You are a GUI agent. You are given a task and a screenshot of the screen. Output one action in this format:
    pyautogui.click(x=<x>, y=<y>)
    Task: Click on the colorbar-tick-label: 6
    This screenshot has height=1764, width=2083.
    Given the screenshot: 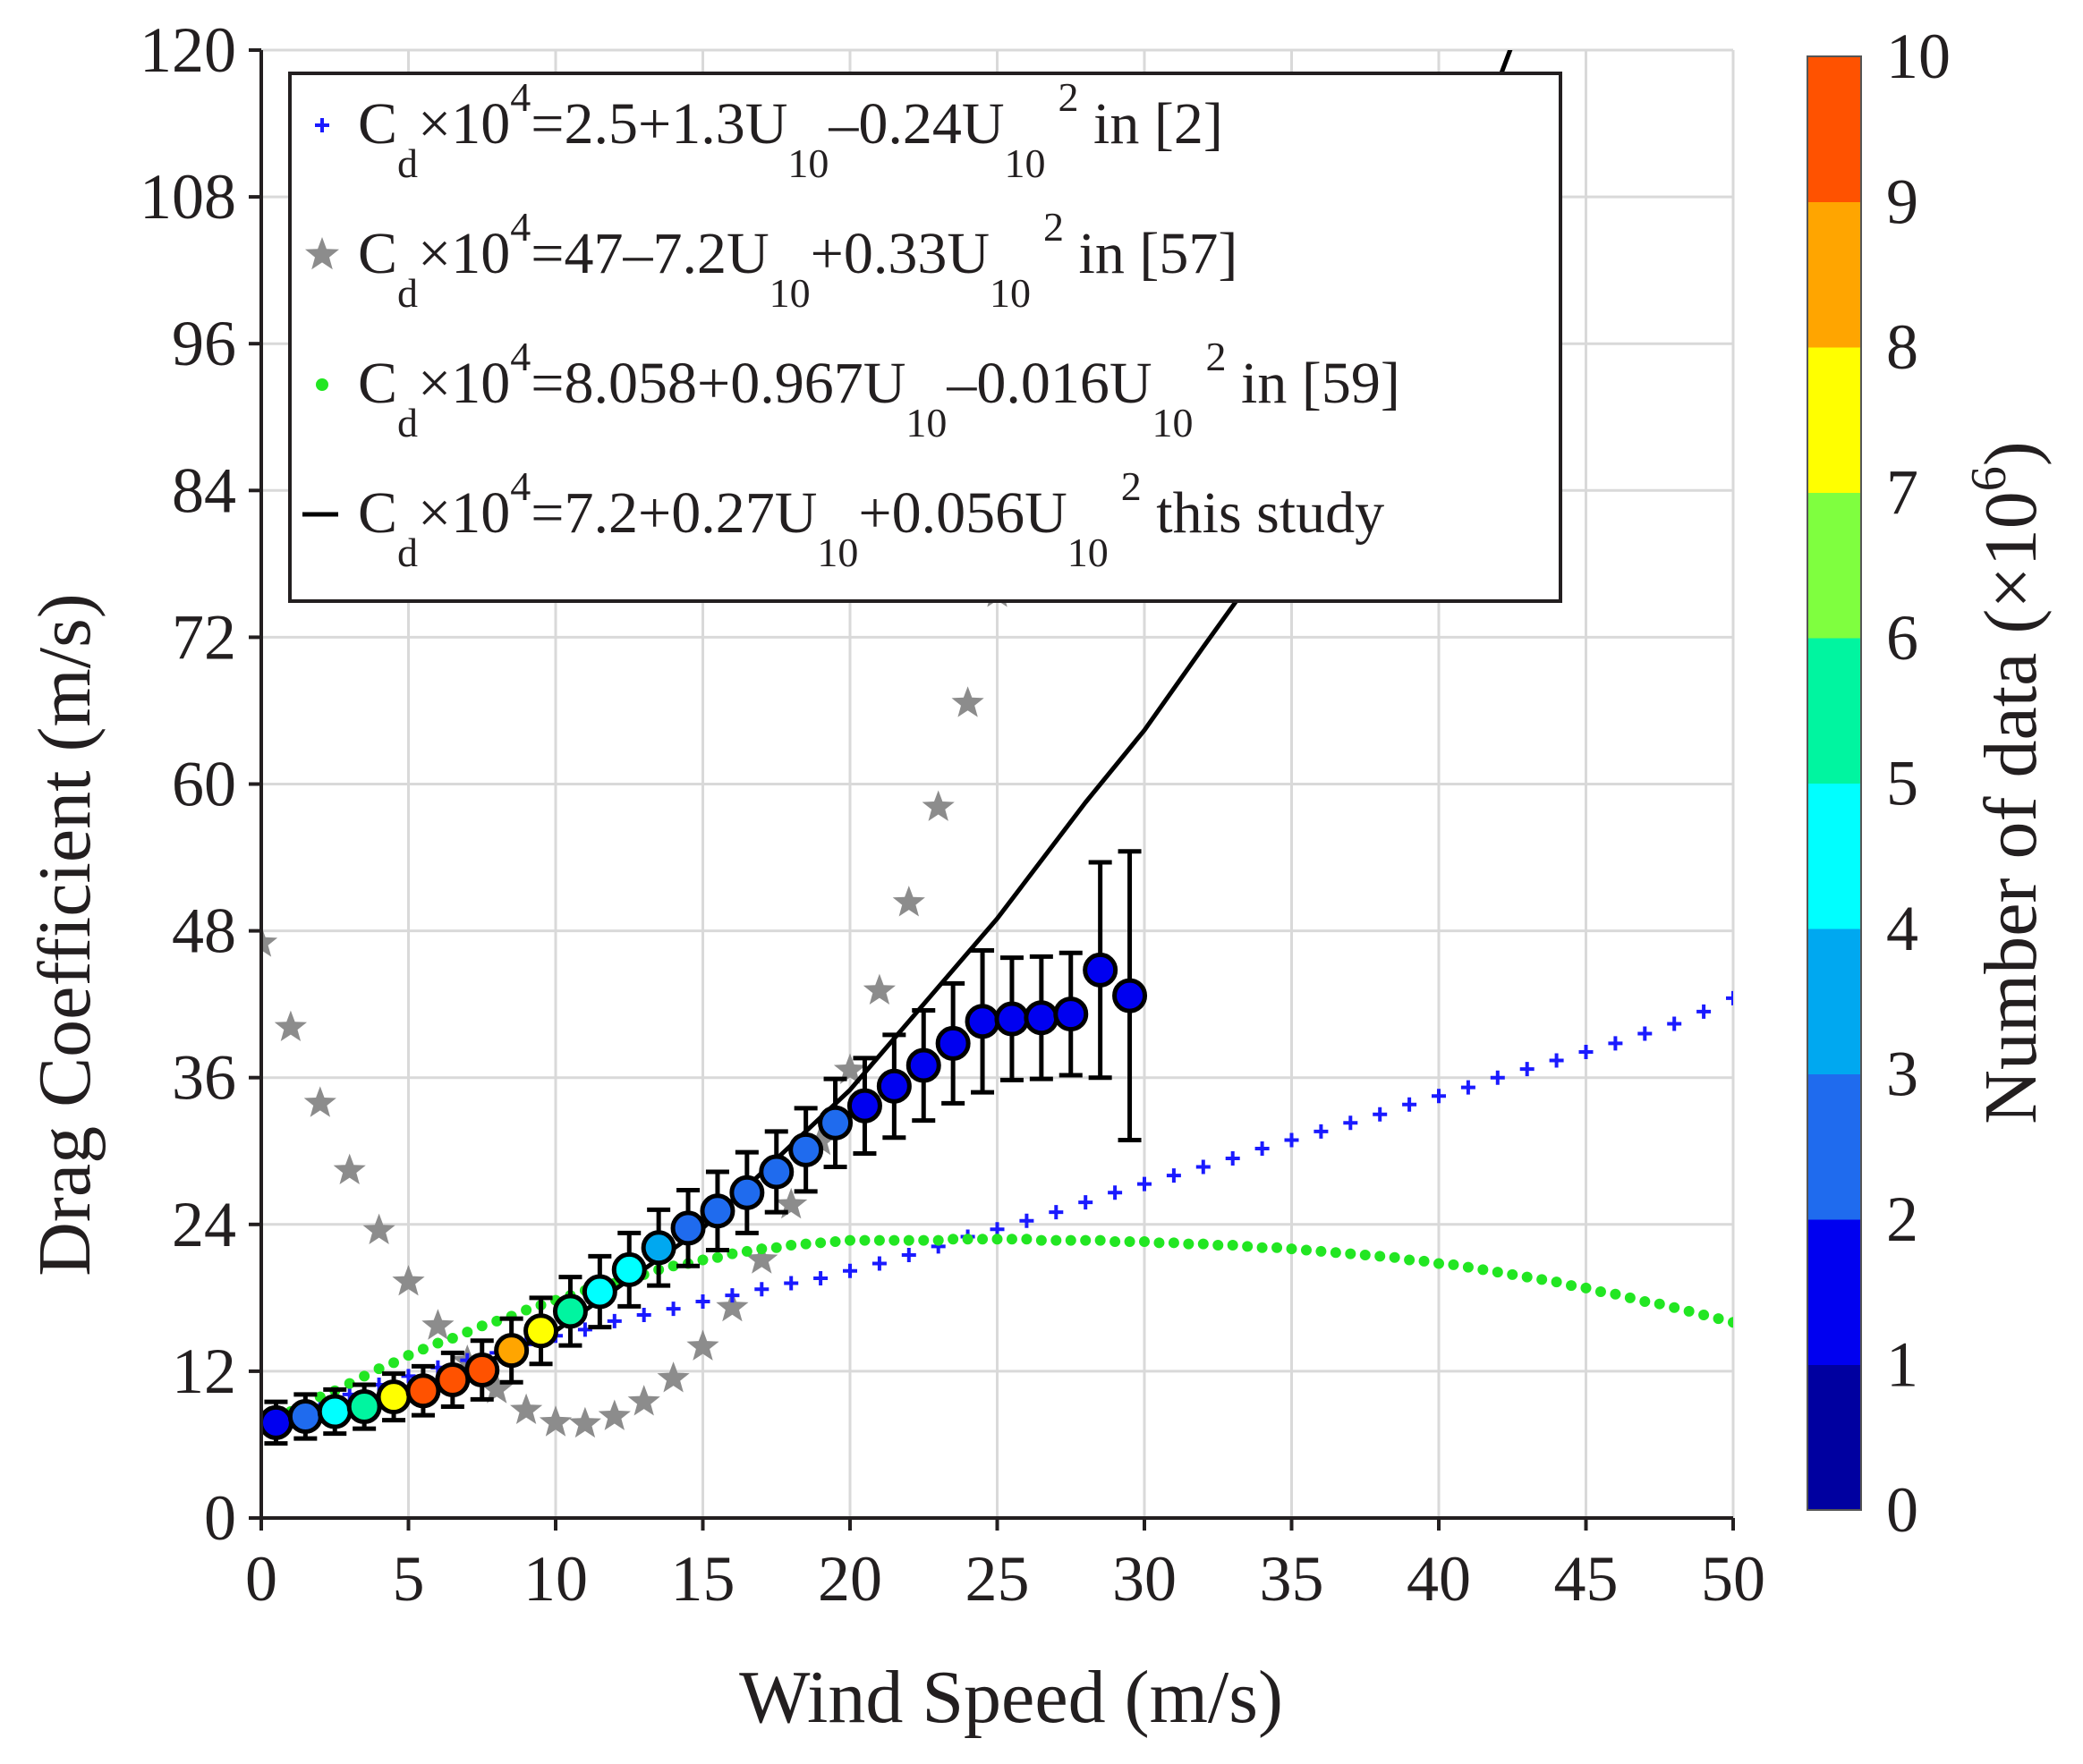 What is the action you would take?
    pyautogui.click(x=1902, y=638)
    